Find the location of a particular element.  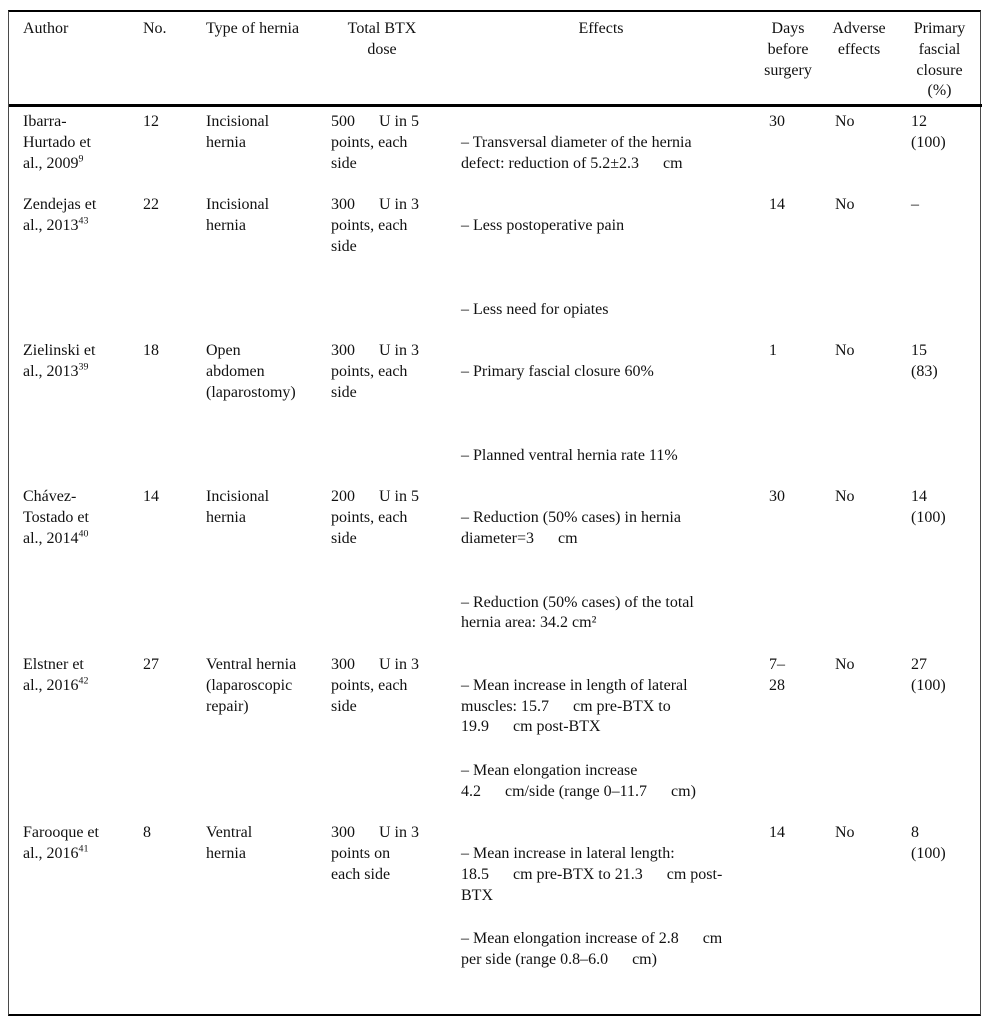

cell-no: 22 is located at coordinates (151, 205).